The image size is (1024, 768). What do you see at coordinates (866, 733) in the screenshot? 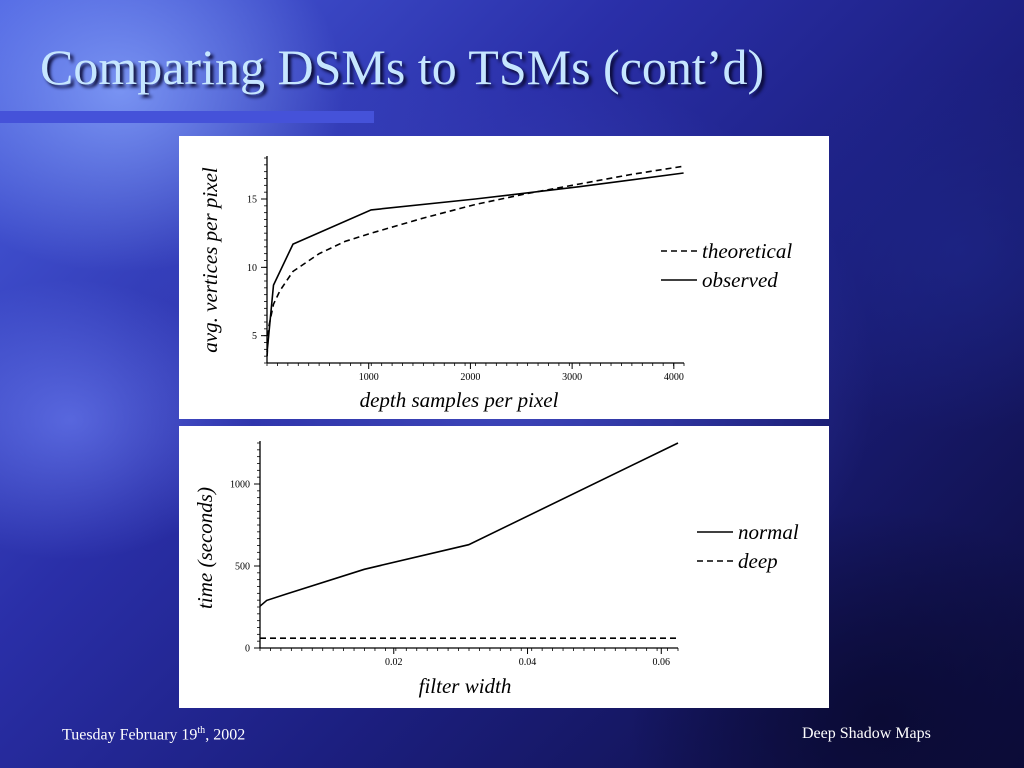
I see `footer-title: Deep Shadow Maps` at bounding box center [866, 733].